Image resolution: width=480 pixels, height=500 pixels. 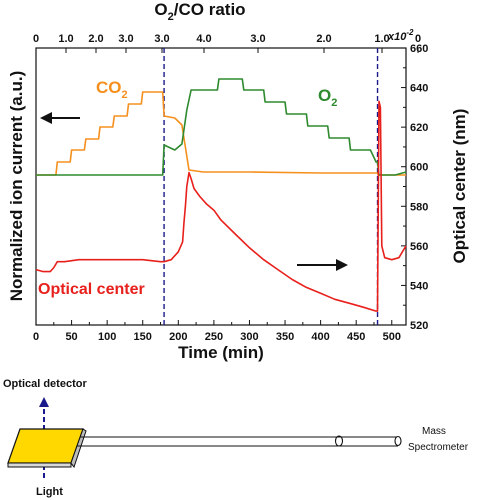 I want to click on right-arrow, so click(x=322, y=265).